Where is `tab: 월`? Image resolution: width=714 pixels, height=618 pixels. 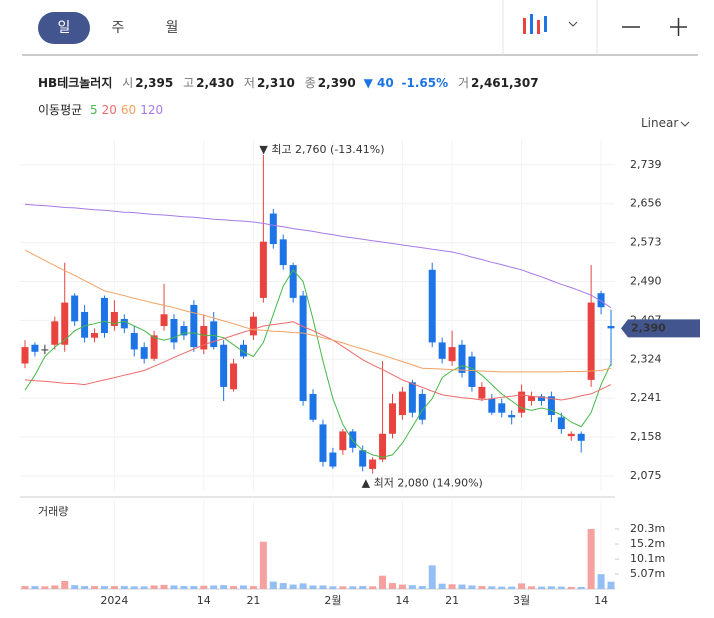
tab: 월 is located at coordinates (172, 28).